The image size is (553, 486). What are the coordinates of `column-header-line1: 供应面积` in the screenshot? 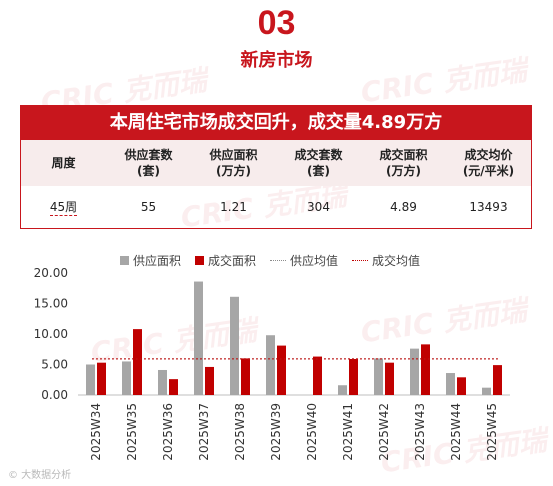 It's located at (233, 155).